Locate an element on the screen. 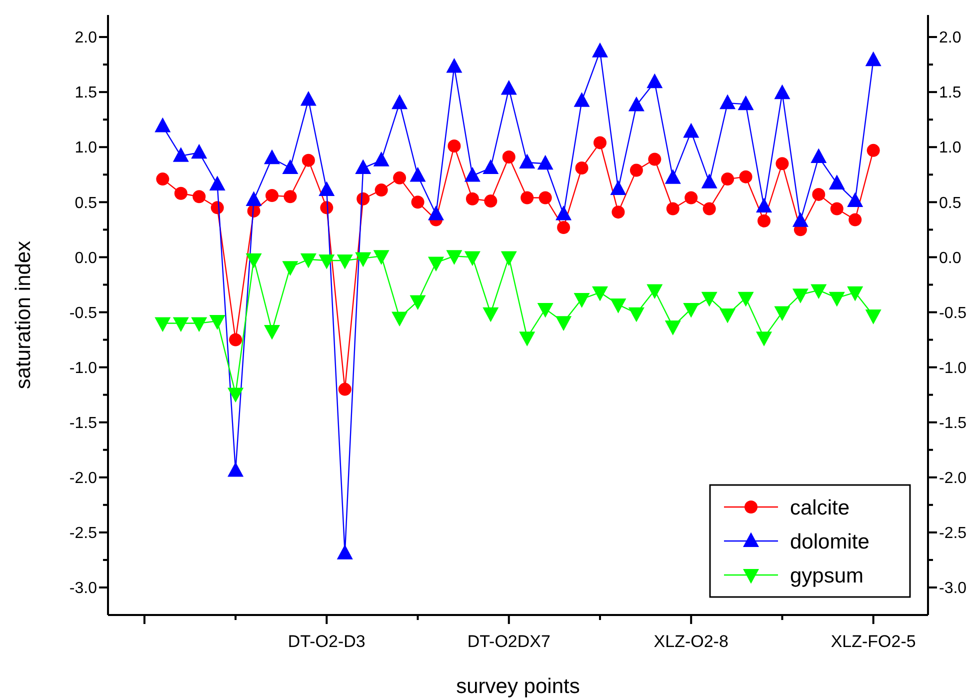  y-tick-label: -2.0 is located at coordinates (83, 478).